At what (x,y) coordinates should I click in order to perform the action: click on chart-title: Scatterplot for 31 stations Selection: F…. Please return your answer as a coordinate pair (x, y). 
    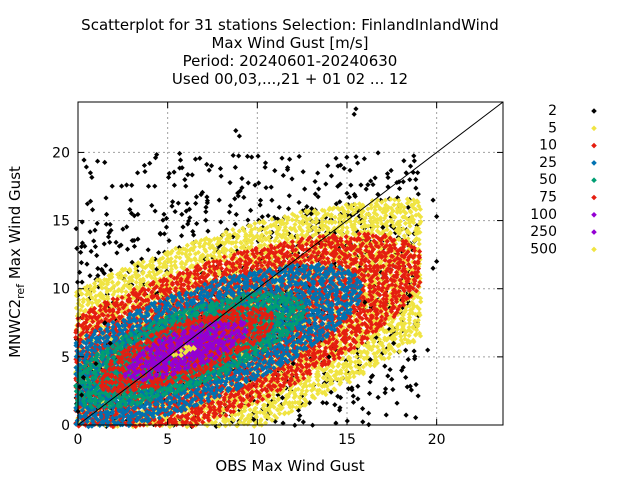
    Looking at the image, I should click on (290, 52).